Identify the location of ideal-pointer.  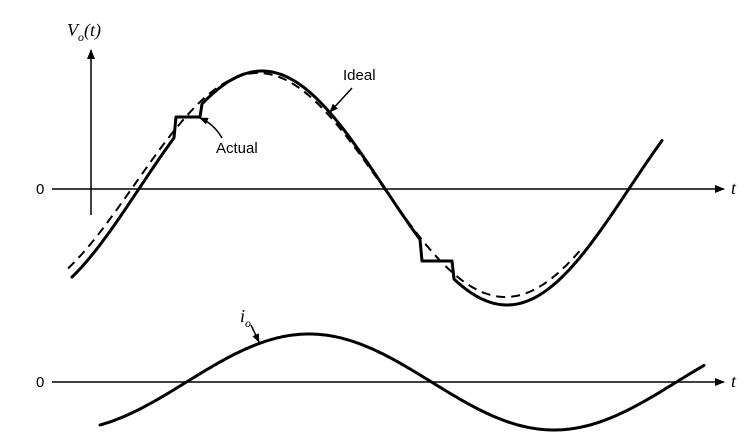
(341, 100).